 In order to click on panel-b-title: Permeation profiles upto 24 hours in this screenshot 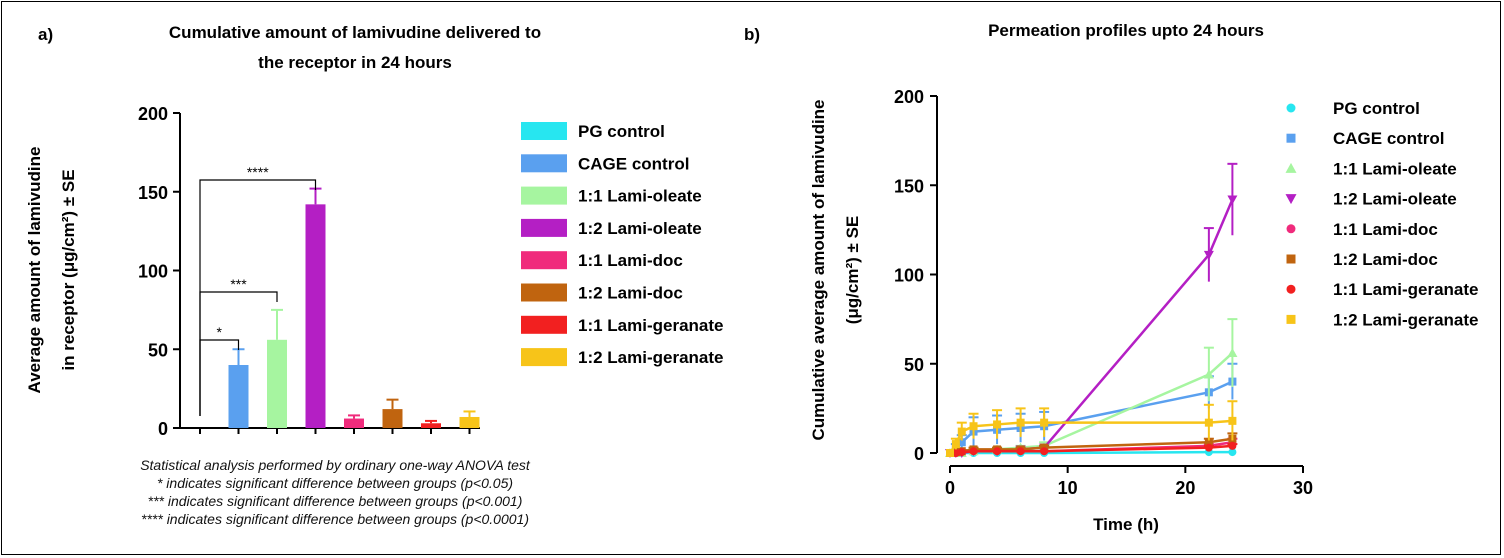, I will do `click(1126, 30)`.